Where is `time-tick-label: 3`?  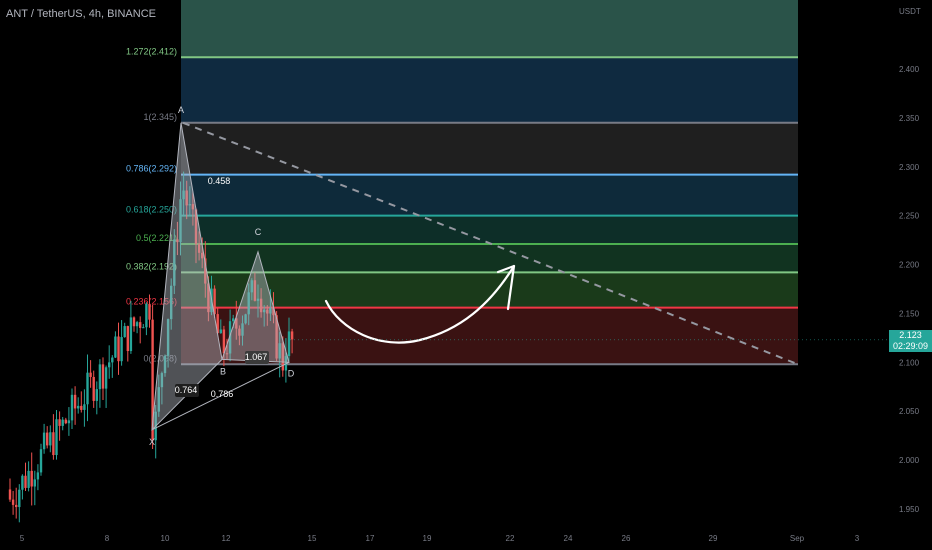
time-tick-label: 3 is located at coordinates (857, 538).